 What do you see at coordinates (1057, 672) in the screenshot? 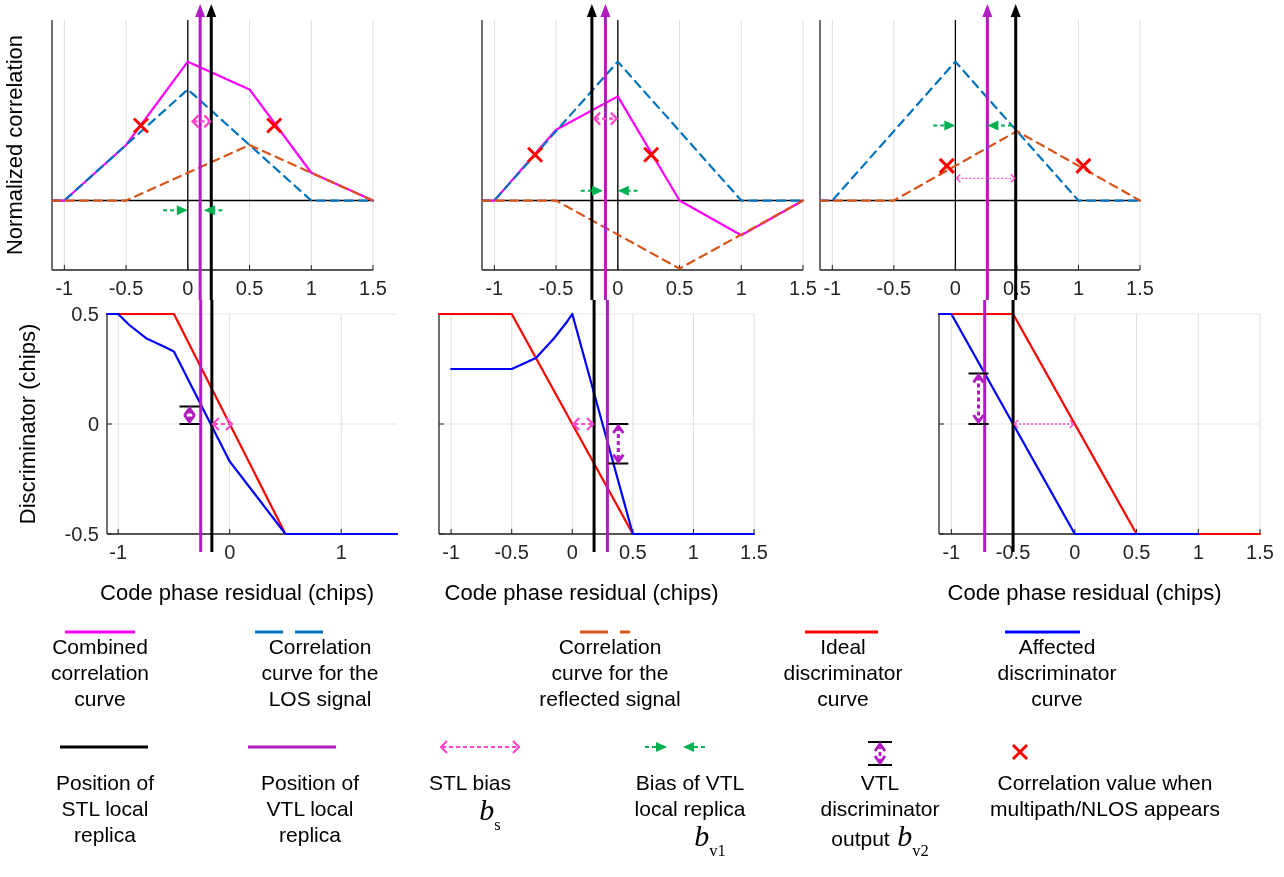
I see `legend-label: Affected discriminator curve` at bounding box center [1057, 672].